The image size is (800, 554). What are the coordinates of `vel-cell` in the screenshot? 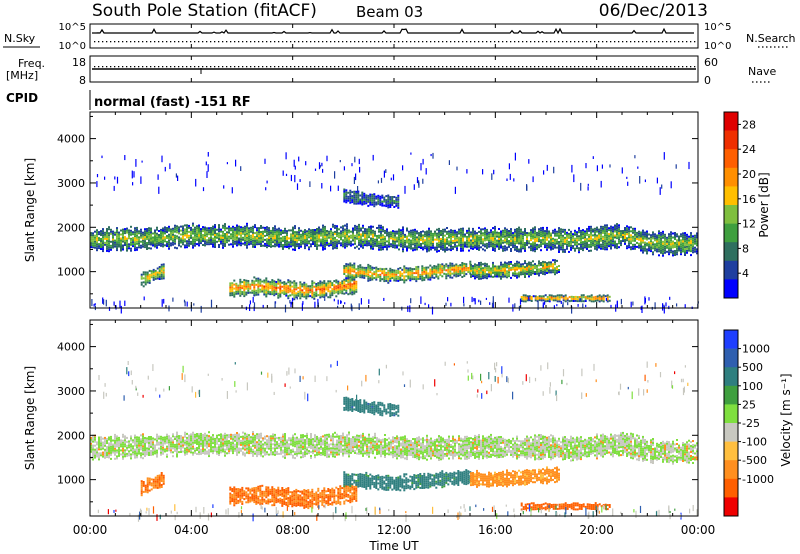 It's located at (95, 451).